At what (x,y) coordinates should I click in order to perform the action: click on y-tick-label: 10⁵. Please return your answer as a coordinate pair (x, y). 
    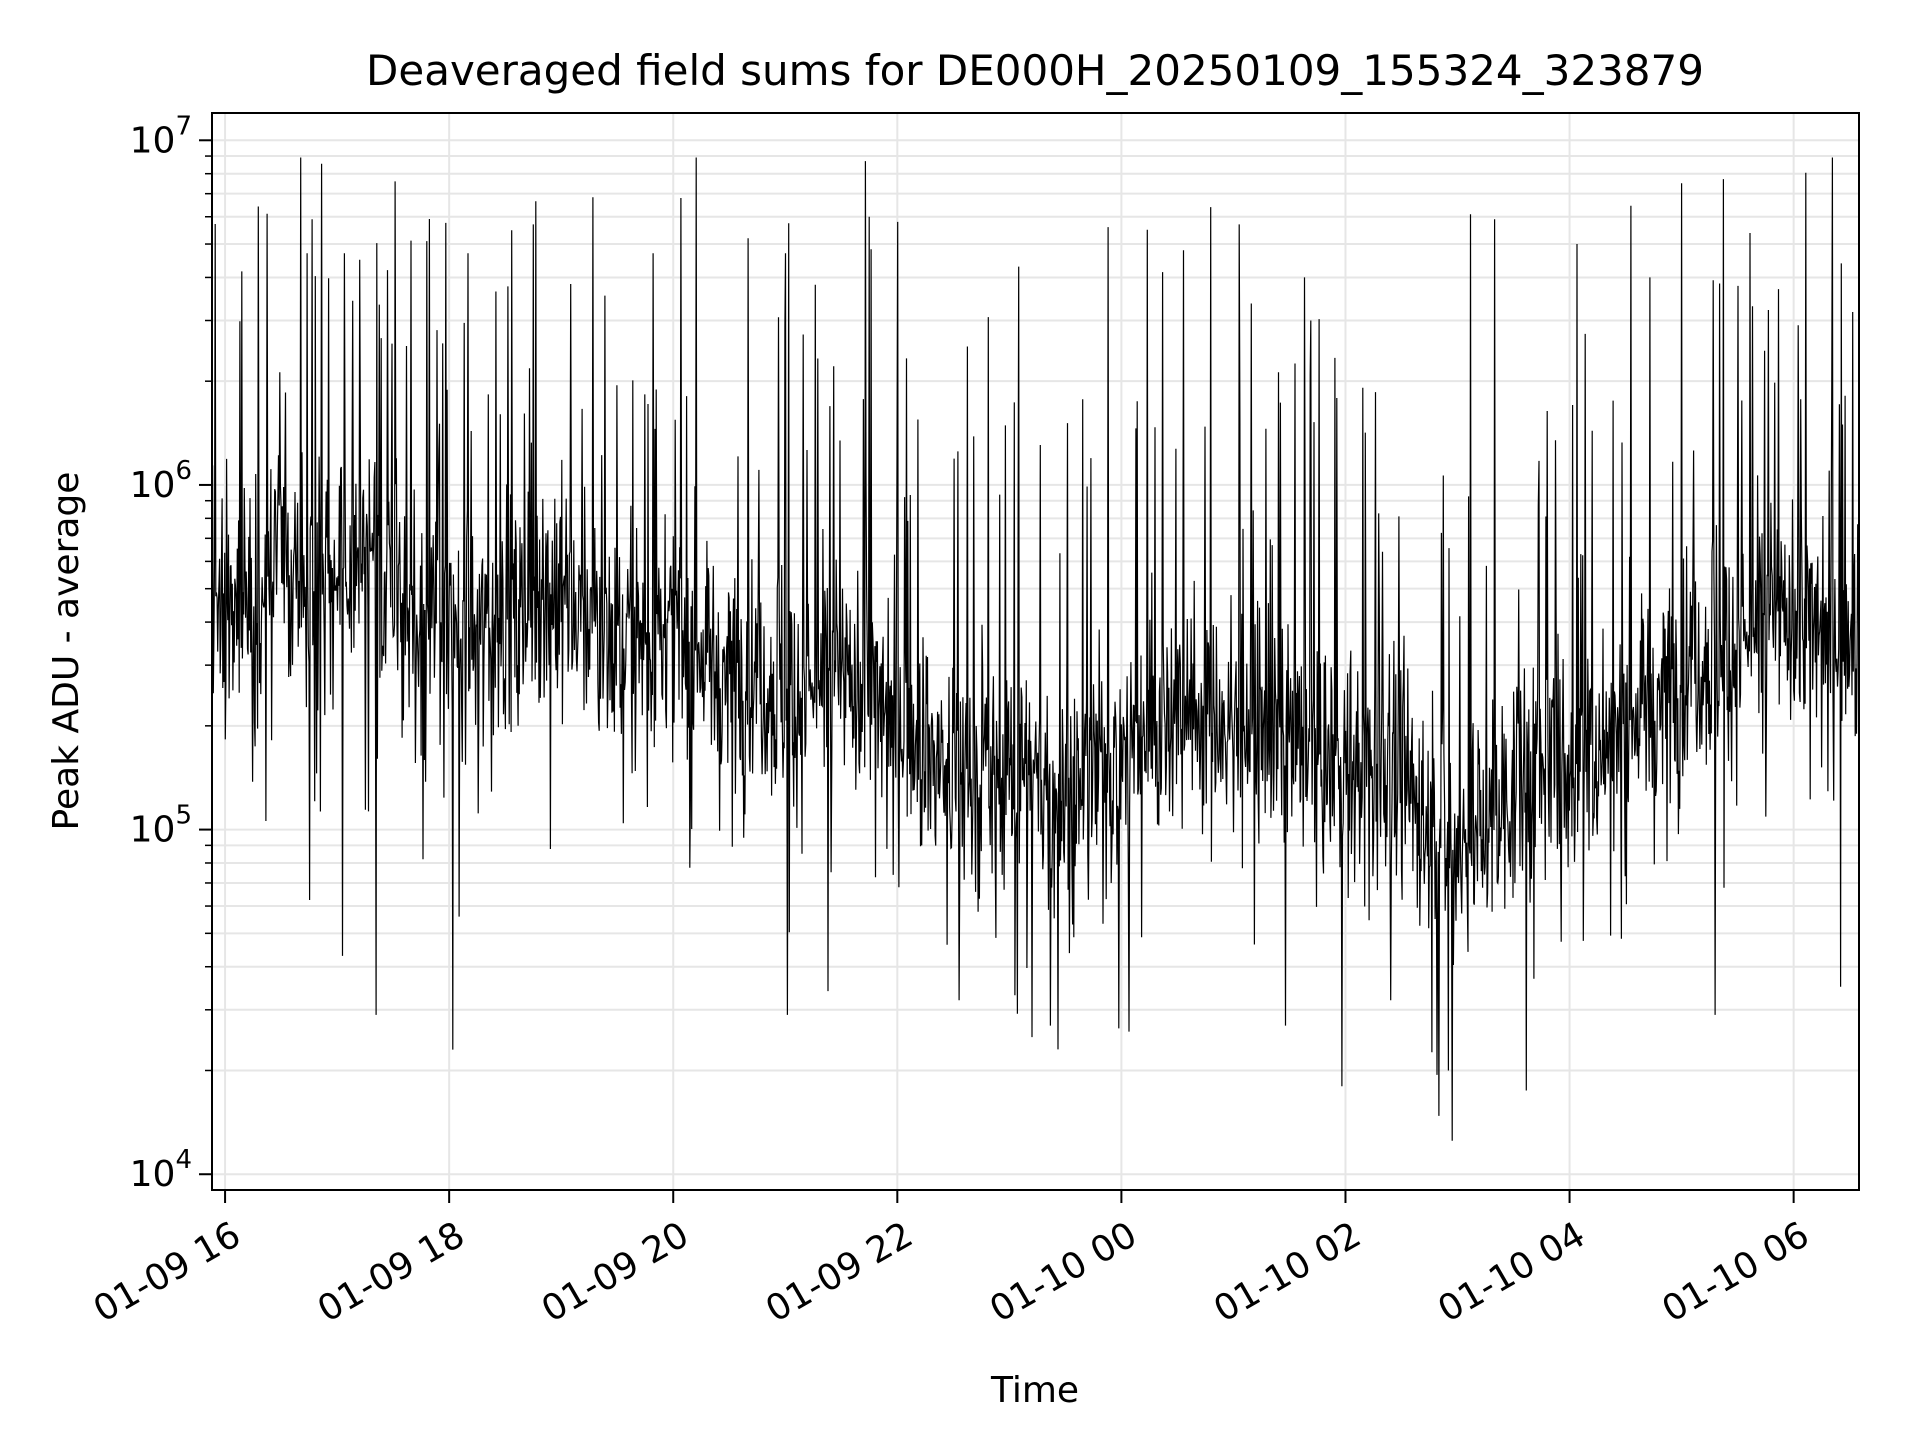
    Looking at the image, I should click on (161, 826).